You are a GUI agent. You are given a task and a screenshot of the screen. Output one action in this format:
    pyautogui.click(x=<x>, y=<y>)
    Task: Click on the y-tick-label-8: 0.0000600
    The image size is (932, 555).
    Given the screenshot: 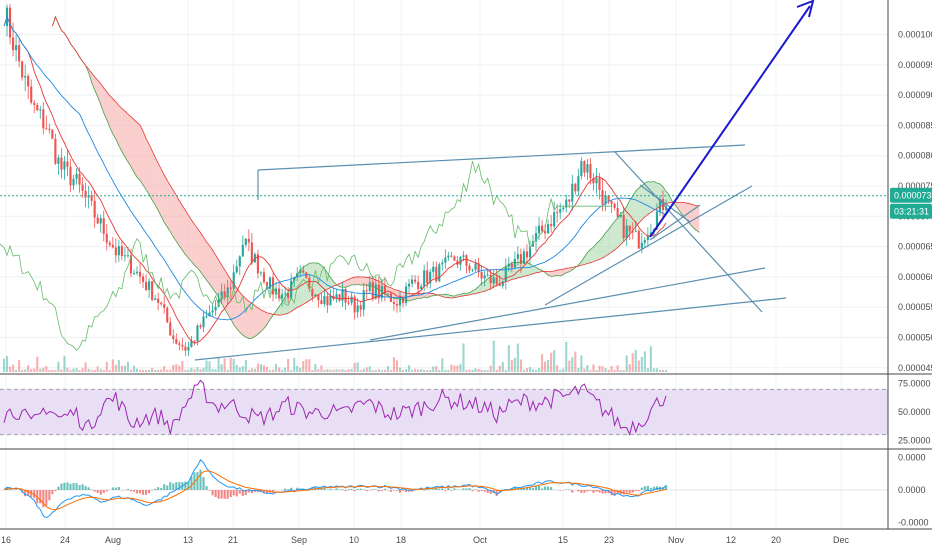 What is the action you would take?
    pyautogui.click(x=915, y=277)
    